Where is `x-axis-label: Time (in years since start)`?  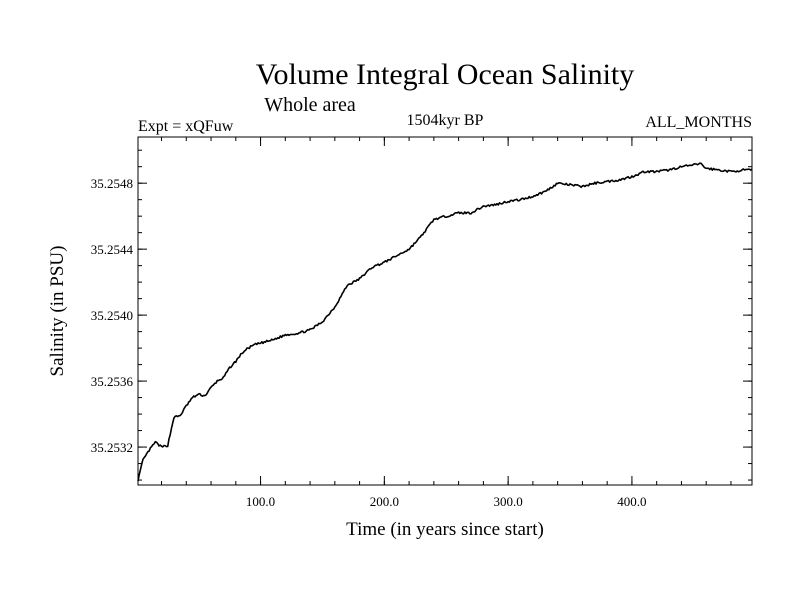
x-axis-label: Time (in years since start) is located at coordinates (445, 529).